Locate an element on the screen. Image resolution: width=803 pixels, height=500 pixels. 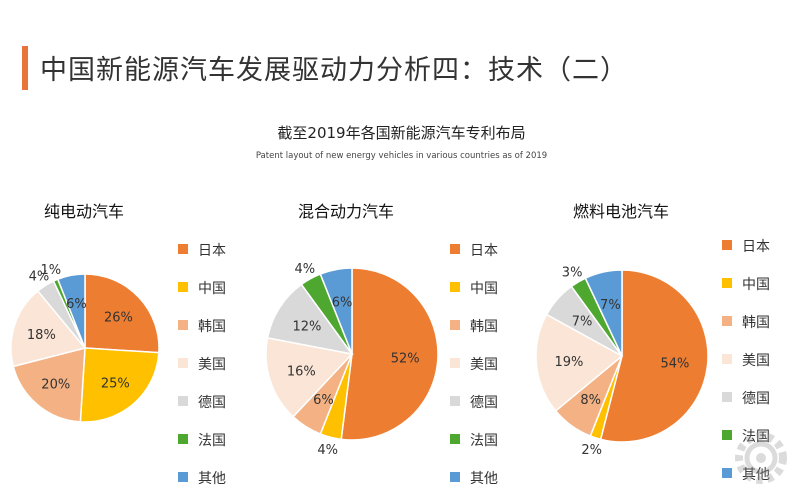
pie-label-fuelcell-5: 3% is located at coordinates (572, 273).